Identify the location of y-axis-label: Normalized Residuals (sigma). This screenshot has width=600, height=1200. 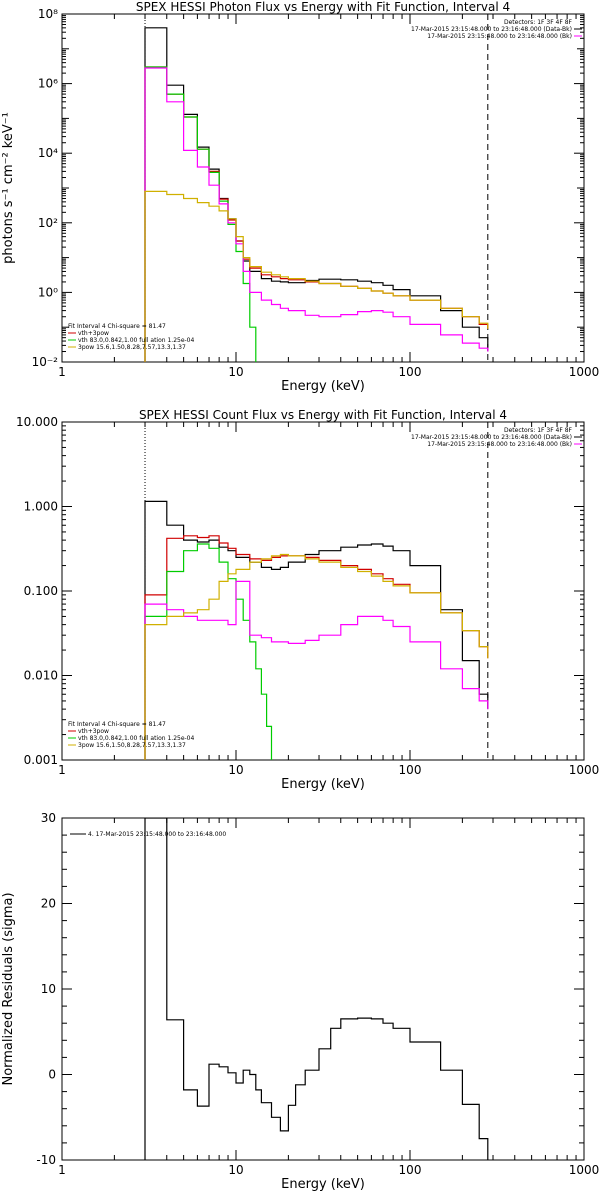
(8, 988).